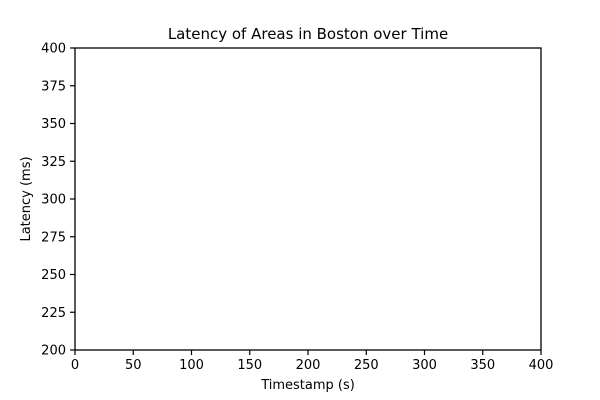 The width and height of the screenshot is (600, 400). Describe the element at coordinates (53, 313) in the screenshot. I see `y-tick-label: 225` at that location.